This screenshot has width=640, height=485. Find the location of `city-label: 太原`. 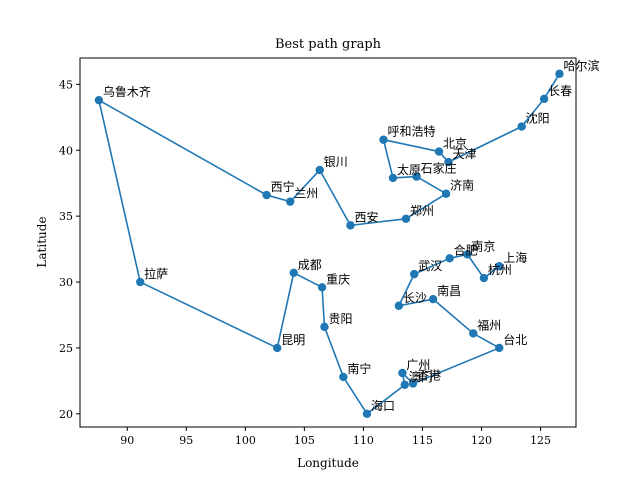

city-label: 太原 is located at coordinates (409, 169).